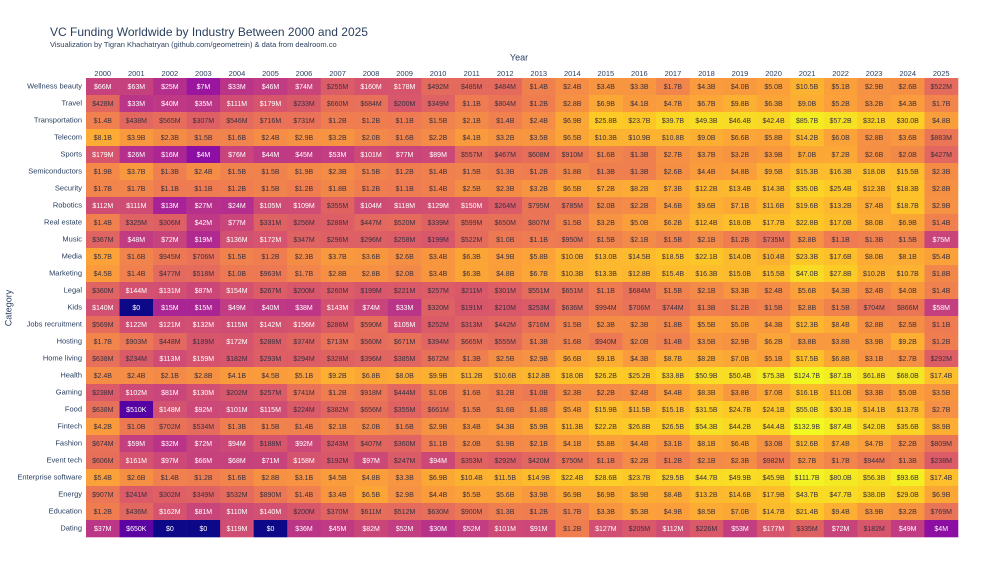  I want to click on cell-label: $17.5B, so click(807, 359).